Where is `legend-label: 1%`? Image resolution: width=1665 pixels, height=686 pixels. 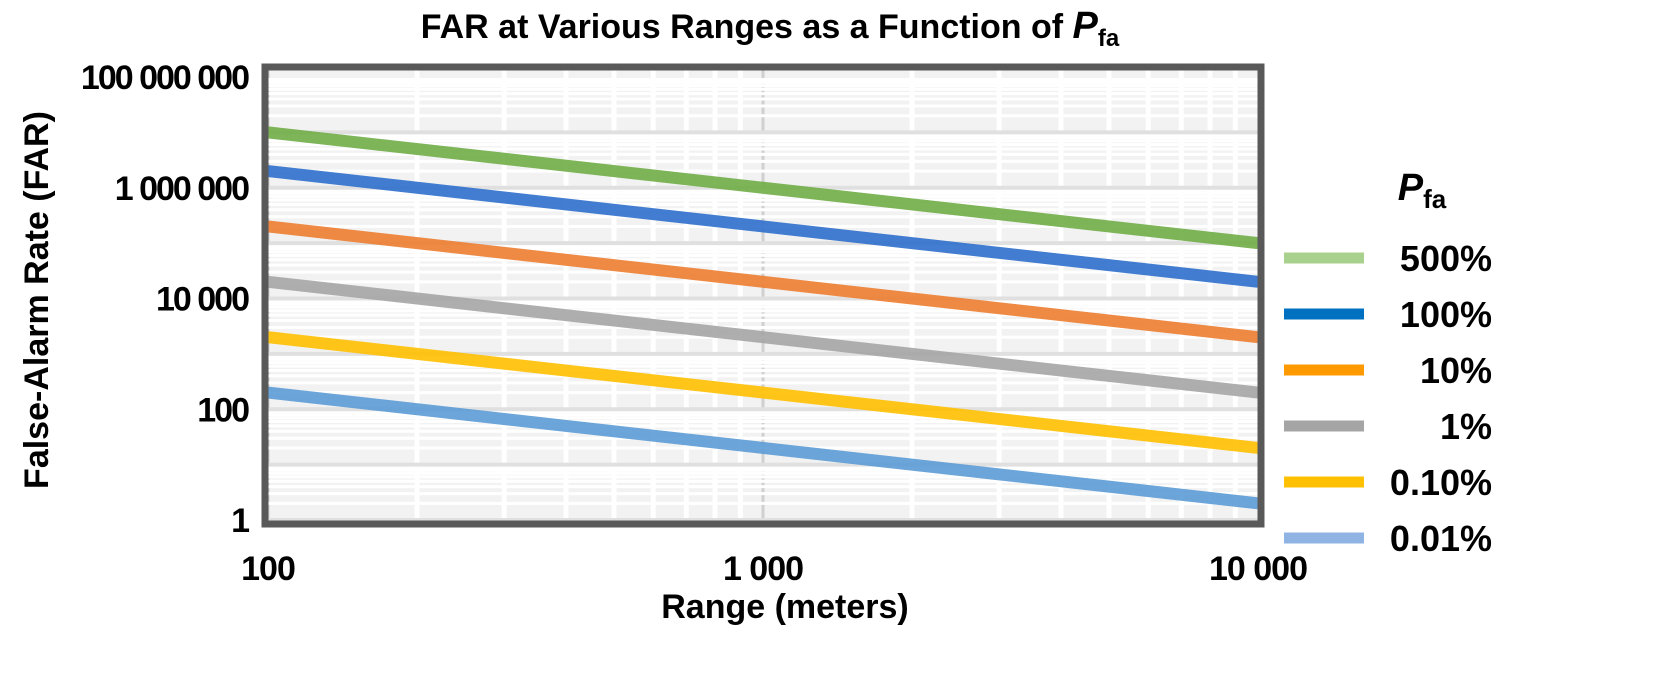
legend-label: 1% is located at coordinates (1466, 426).